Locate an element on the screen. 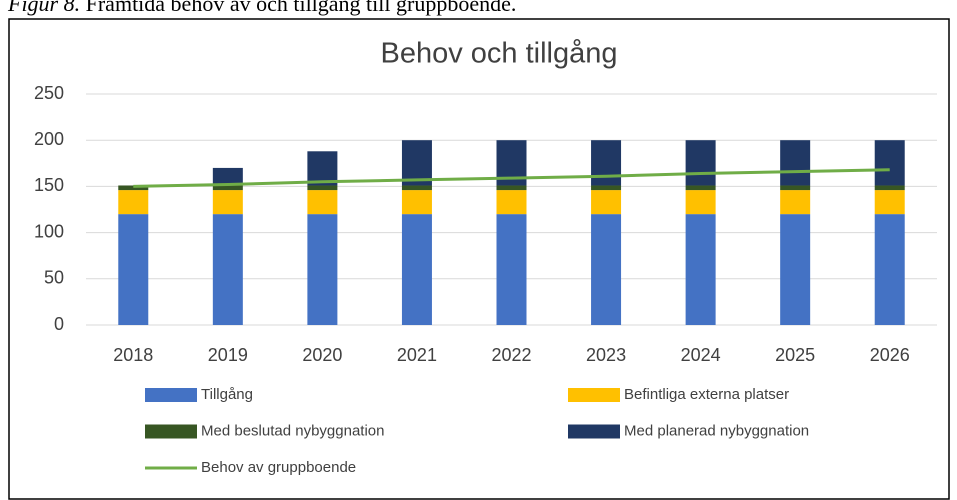 The image size is (957, 500). x-tick-label: 2022 is located at coordinates (511, 355).